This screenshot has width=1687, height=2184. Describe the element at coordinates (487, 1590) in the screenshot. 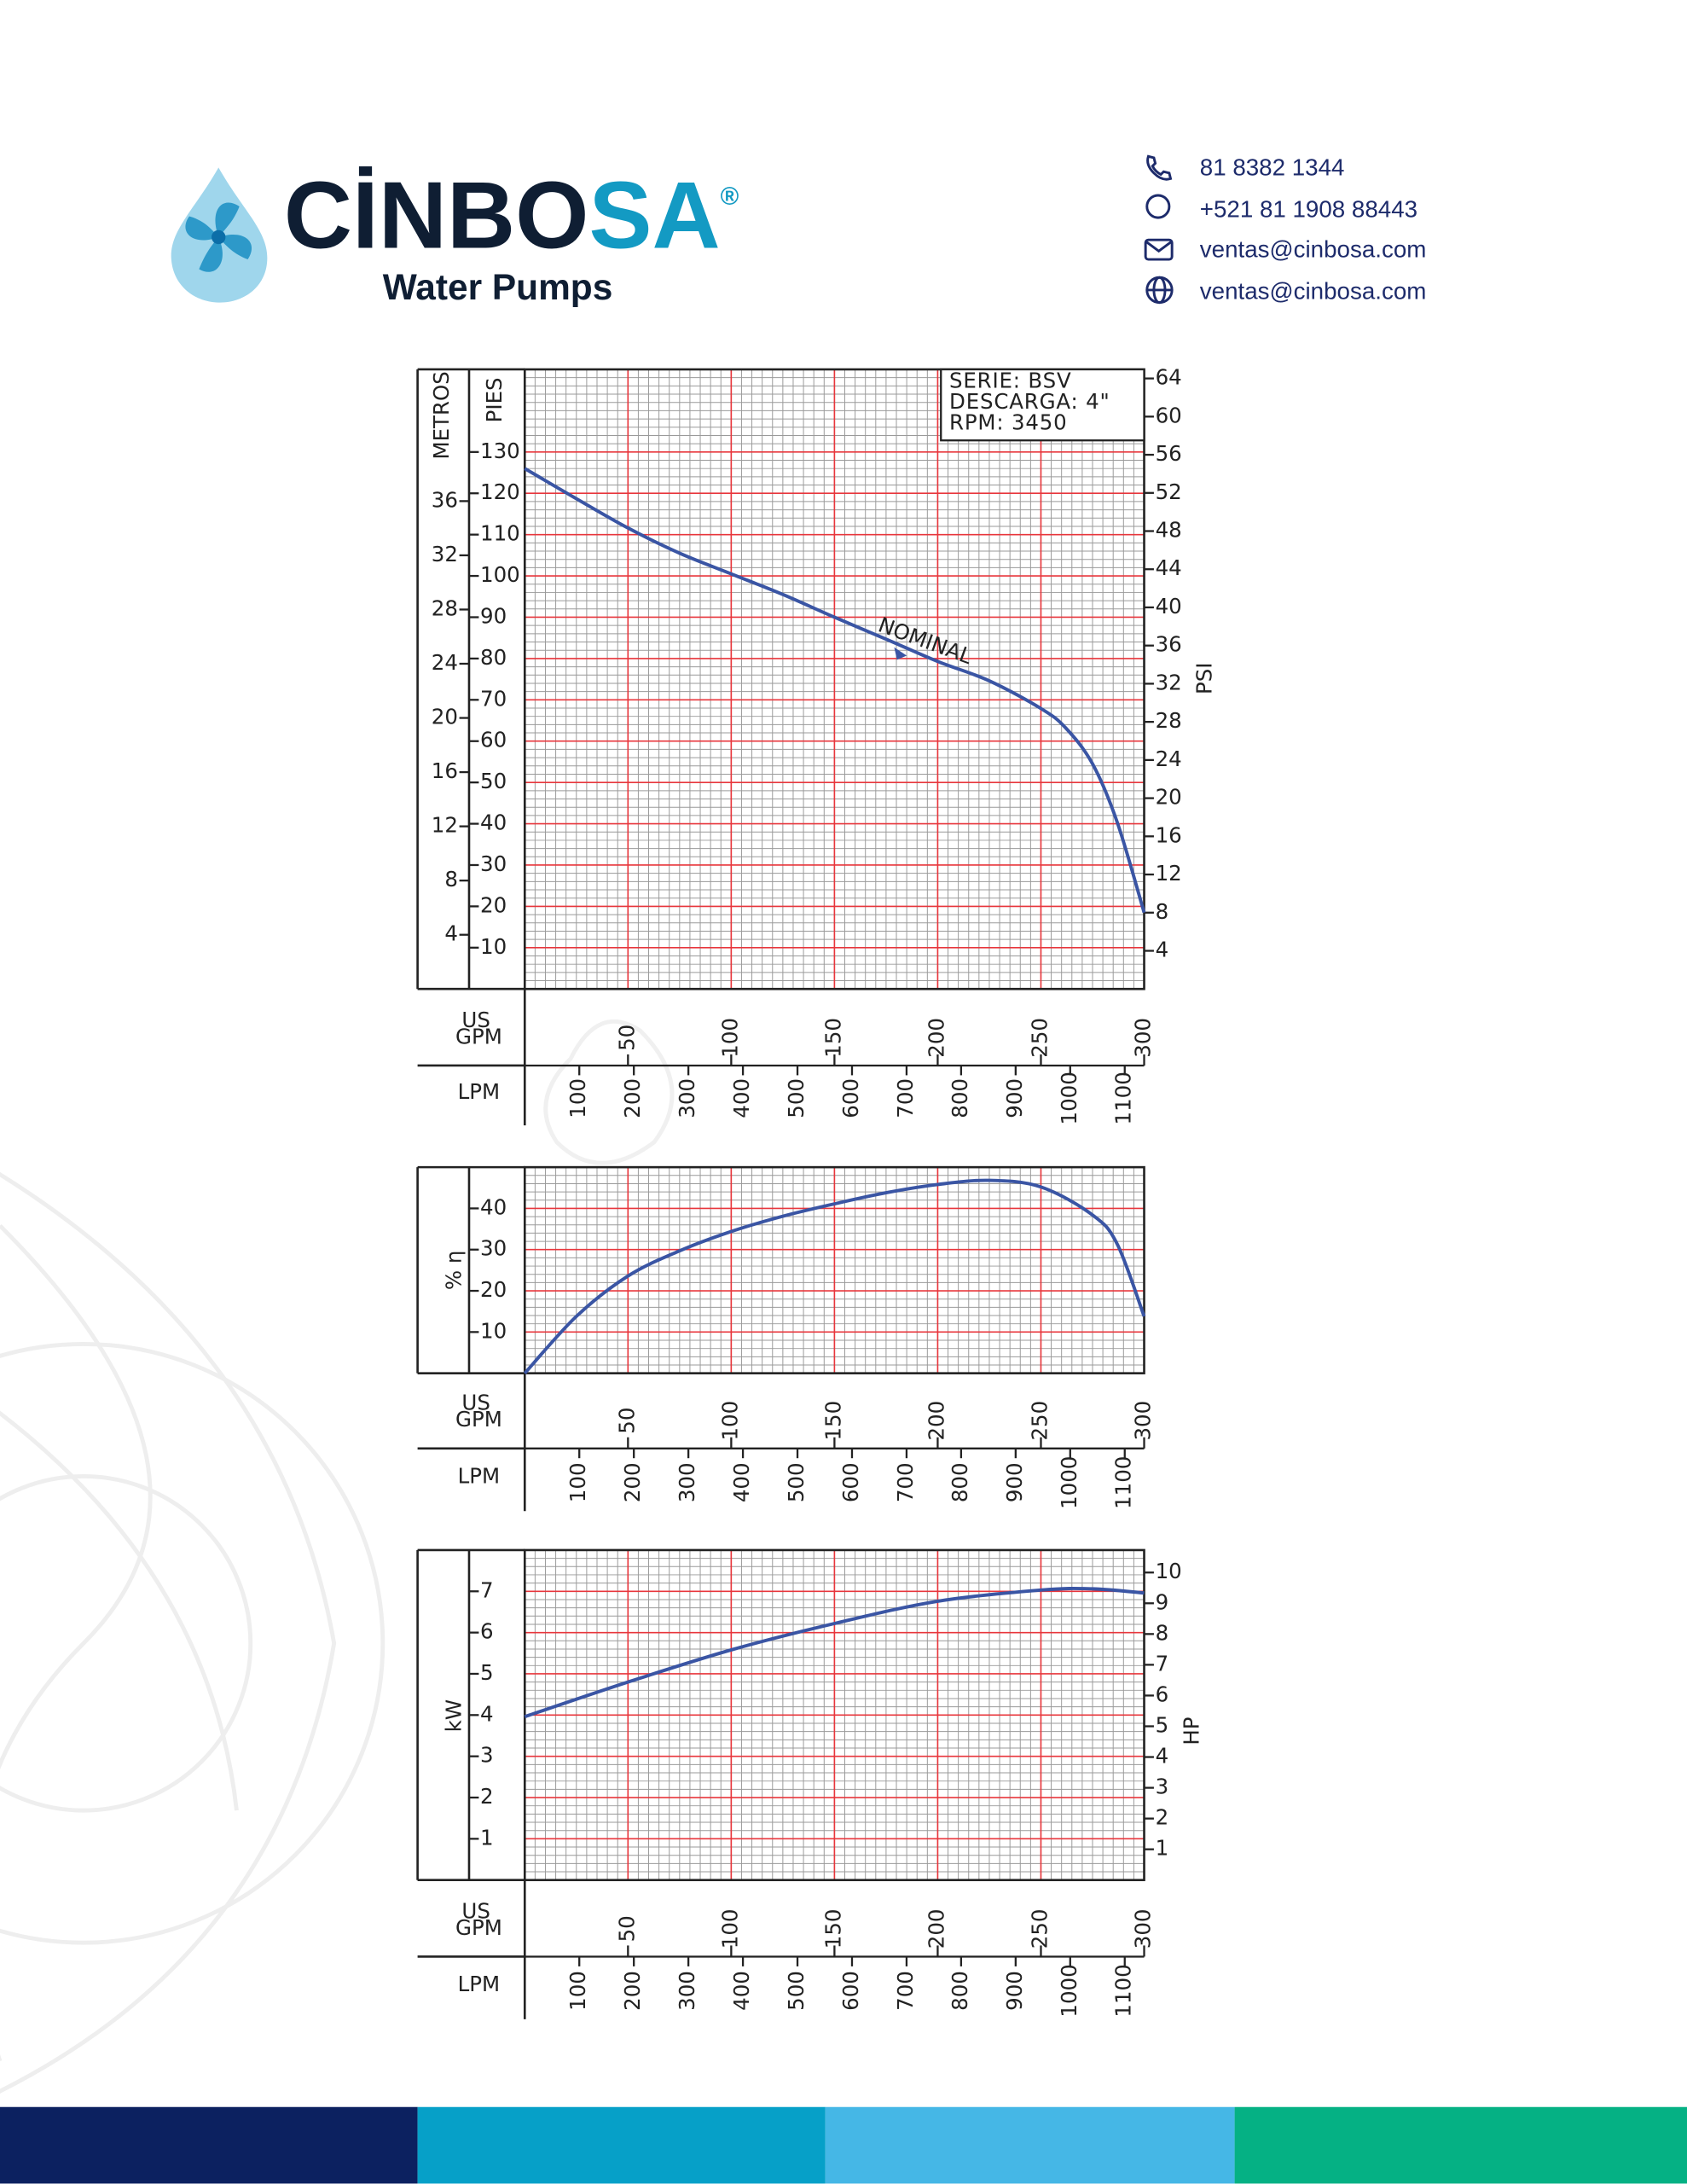

I see `y-tick-label: 7` at that location.